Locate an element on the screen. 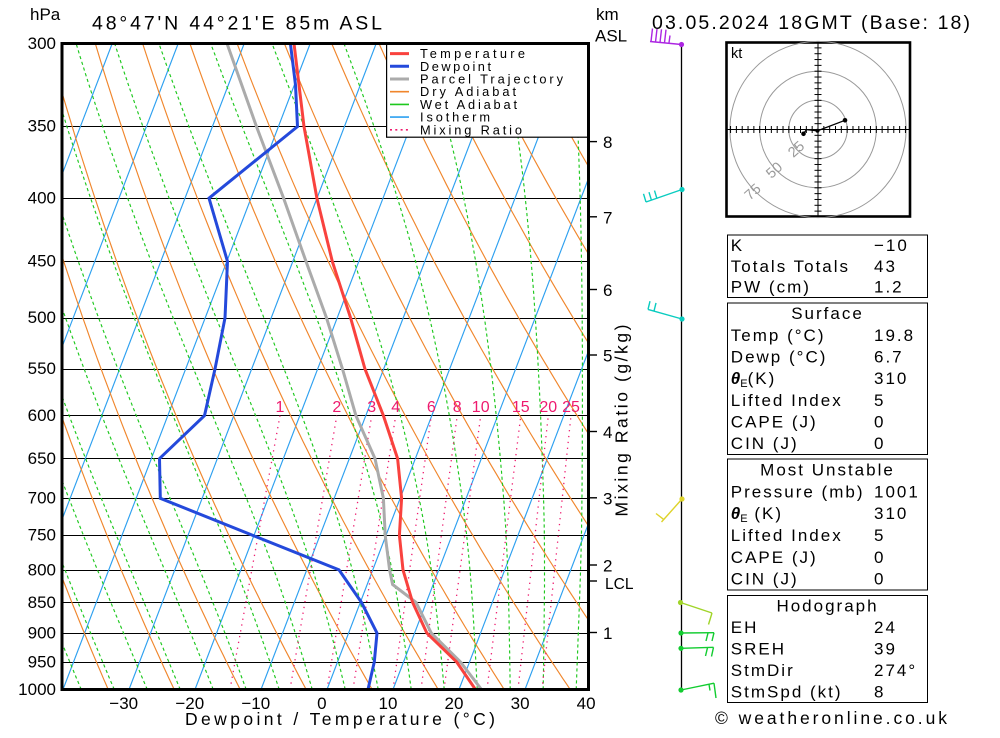 The height and width of the screenshot is (738, 1000). svg-text: 500 is located at coordinates (42, 317).